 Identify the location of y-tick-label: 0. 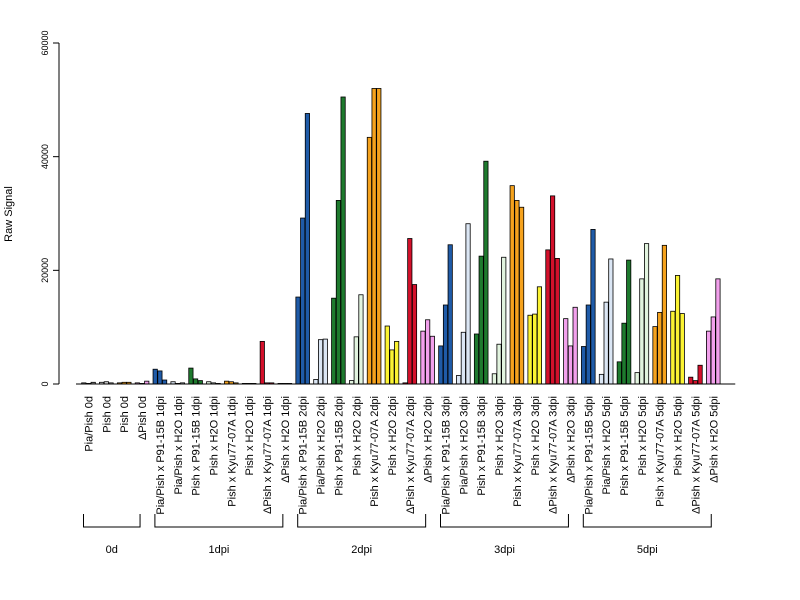
(45, 383).